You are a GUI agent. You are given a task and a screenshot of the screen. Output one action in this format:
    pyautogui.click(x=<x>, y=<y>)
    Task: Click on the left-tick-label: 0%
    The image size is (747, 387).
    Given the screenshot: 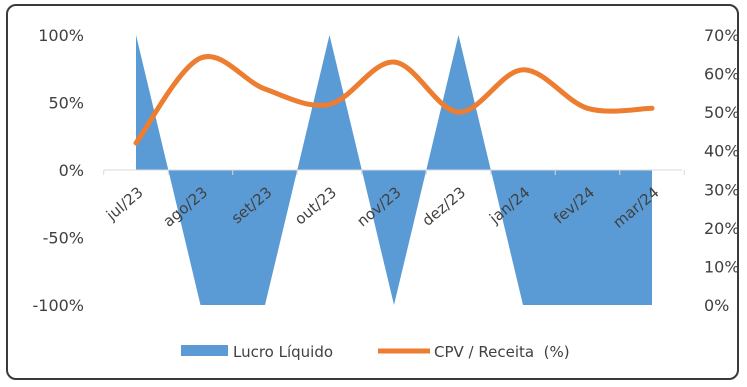 What is the action you would take?
    pyautogui.click(x=71, y=170)
    